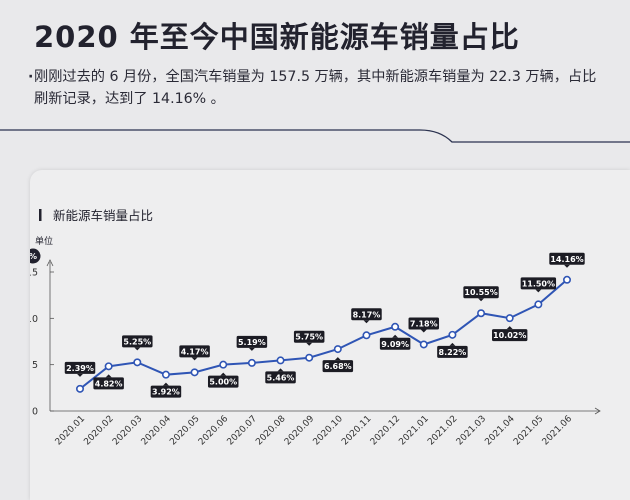 This screenshot has width=630, height=500. What do you see at coordinates (442, 430) in the screenshot?
I see `x-tick-label: 2021.02` at bounding box center [442, 430].